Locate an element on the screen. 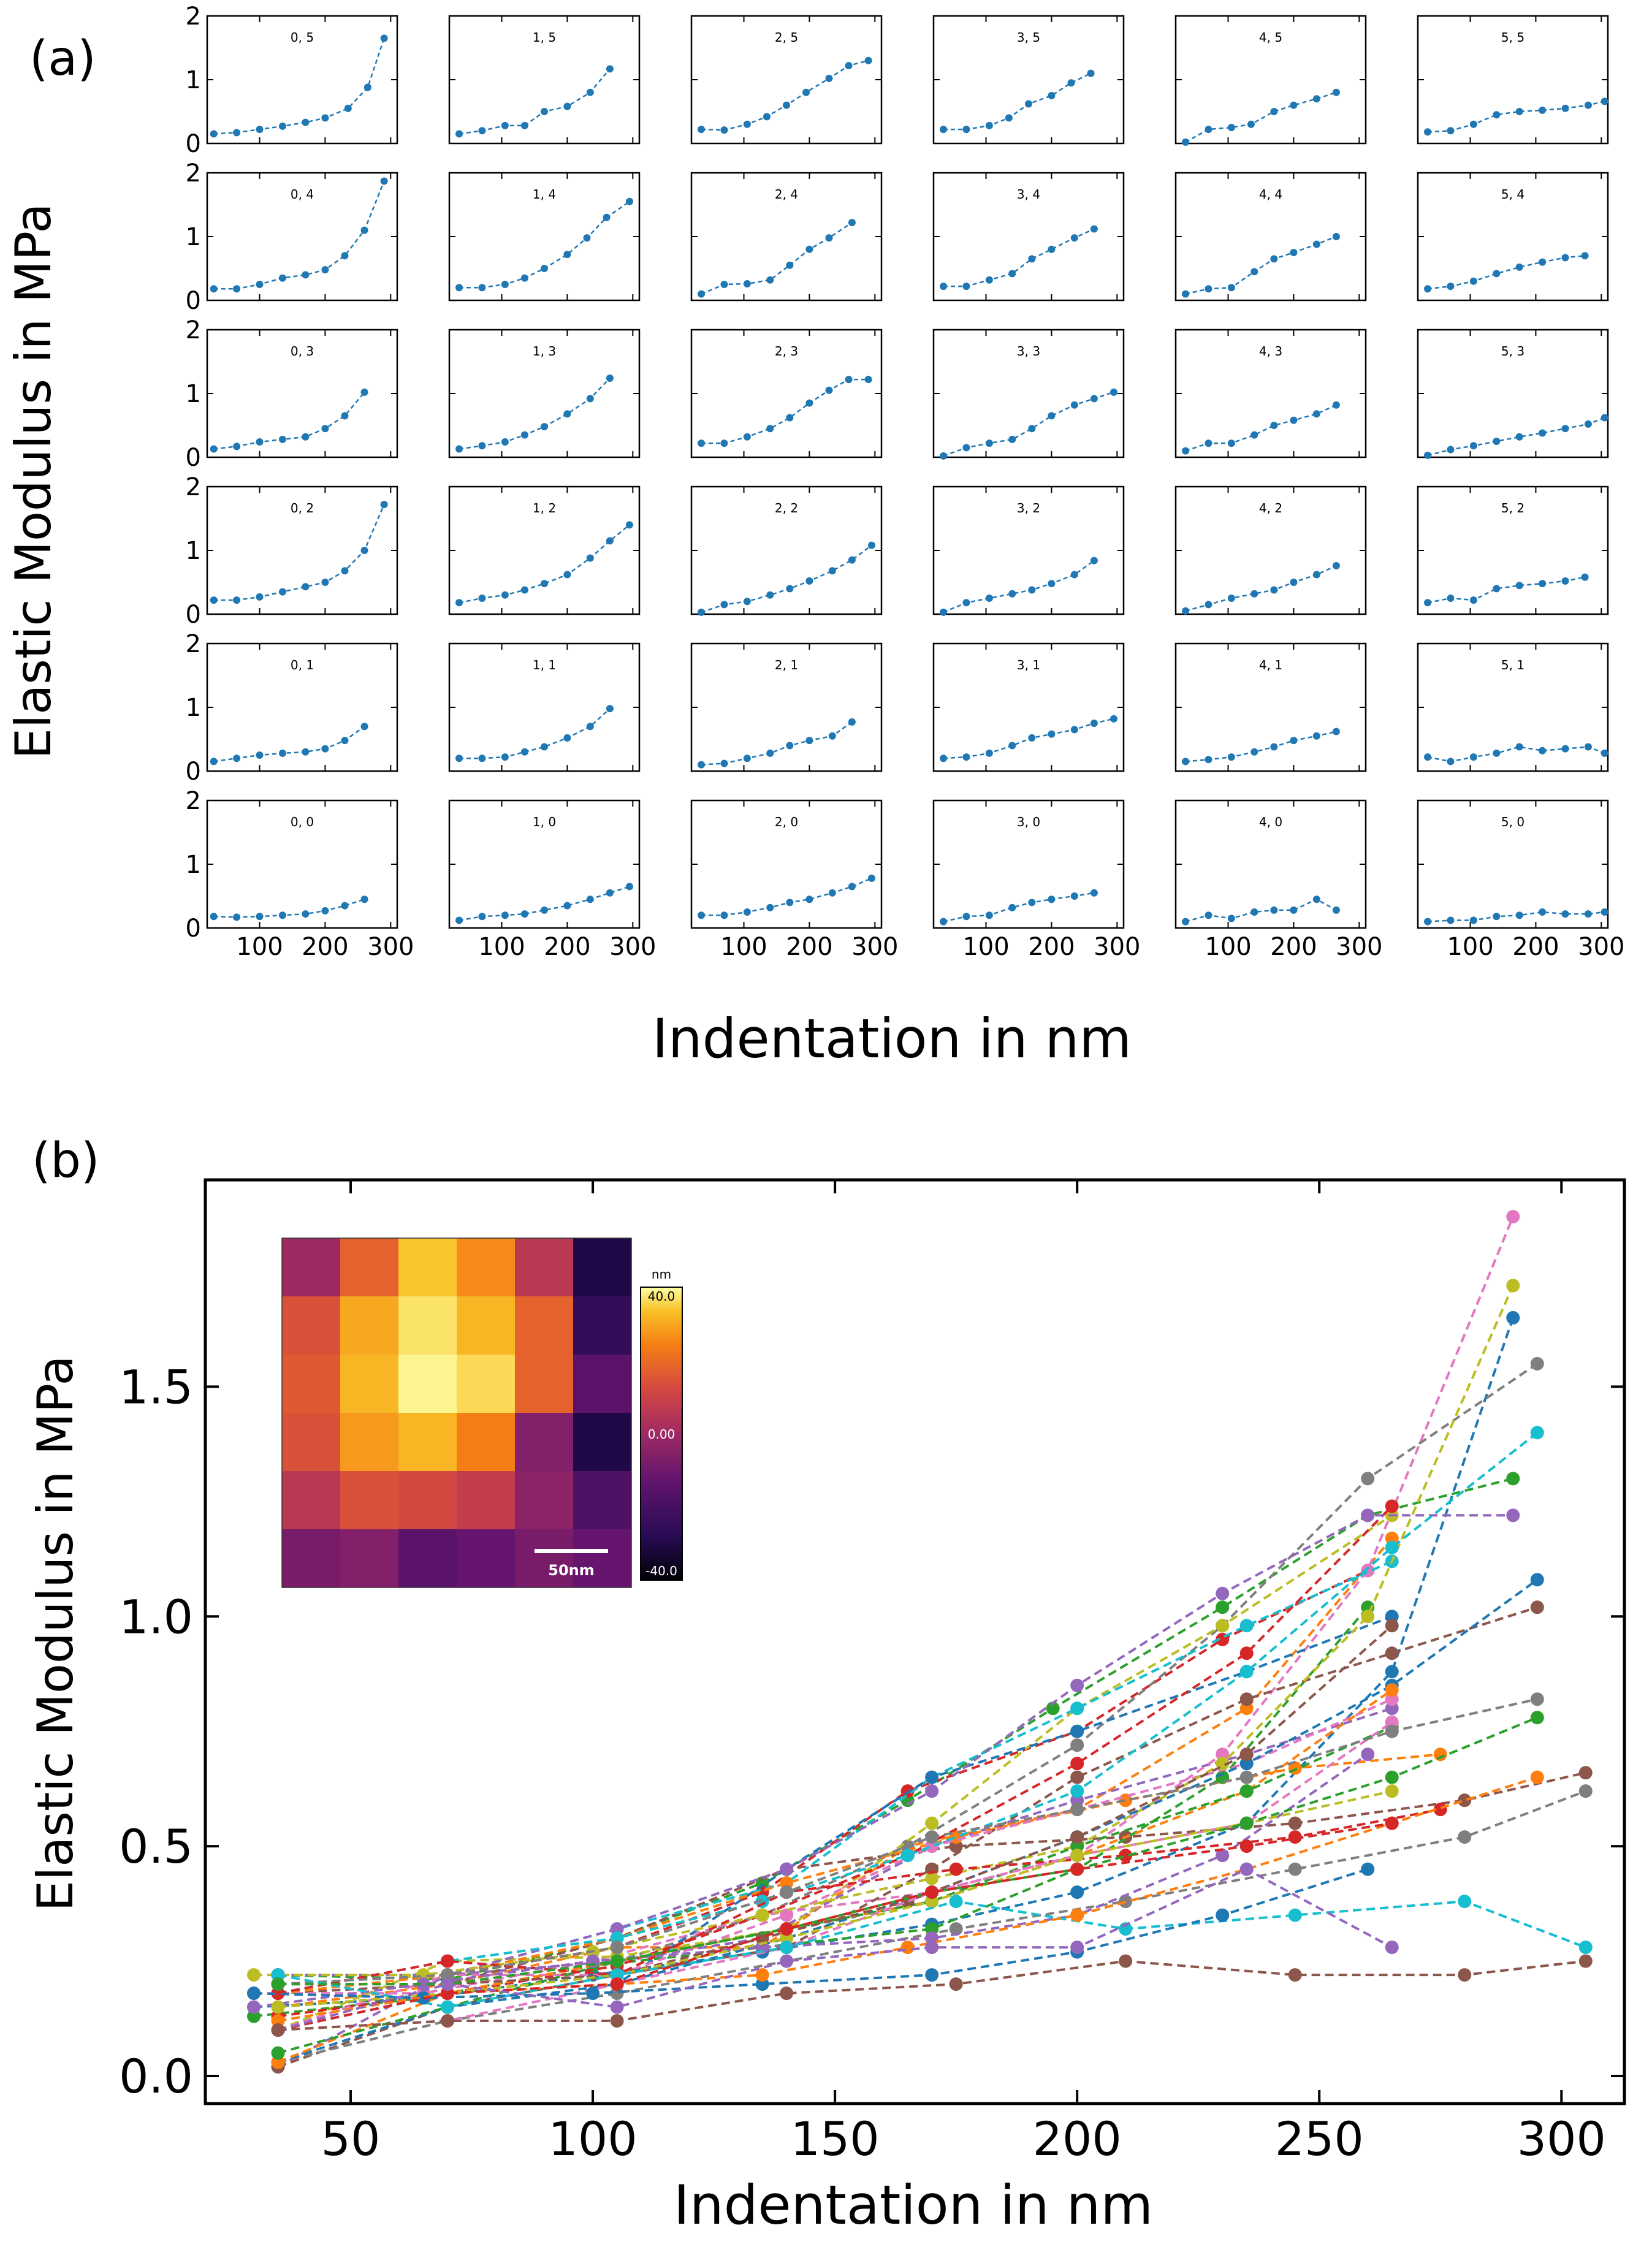 The width and height of the screenshot is (1652, 2247). cell-title: 3, 4 is located at coordinates (1028, 194).